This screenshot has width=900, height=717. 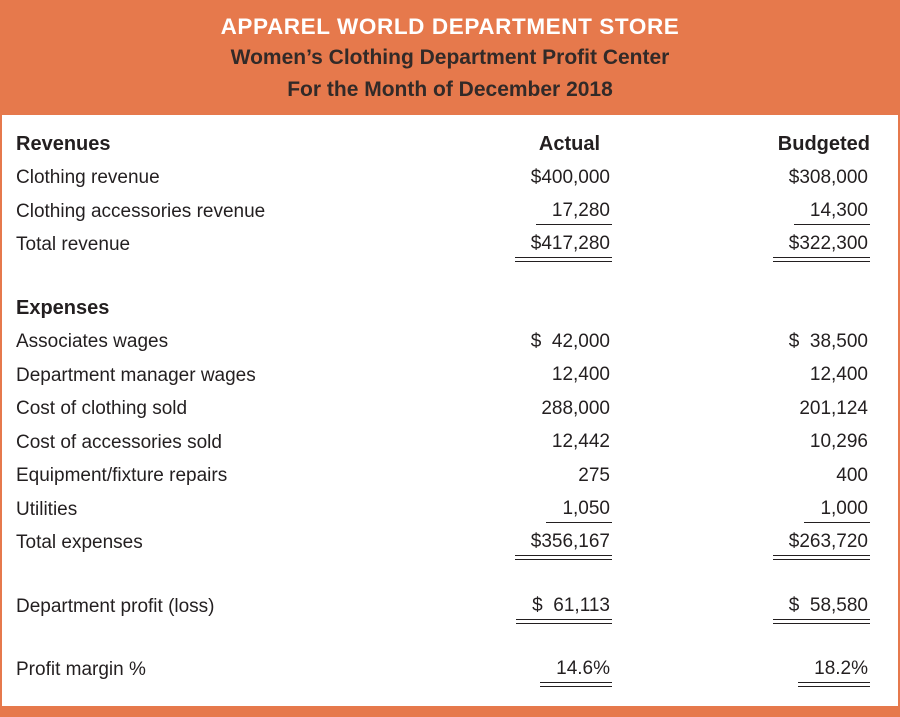 What do you see at coordinates (443, 309) in the screenshot?
I see `table-section-row: Expenses` at bounding box center [443, 309].